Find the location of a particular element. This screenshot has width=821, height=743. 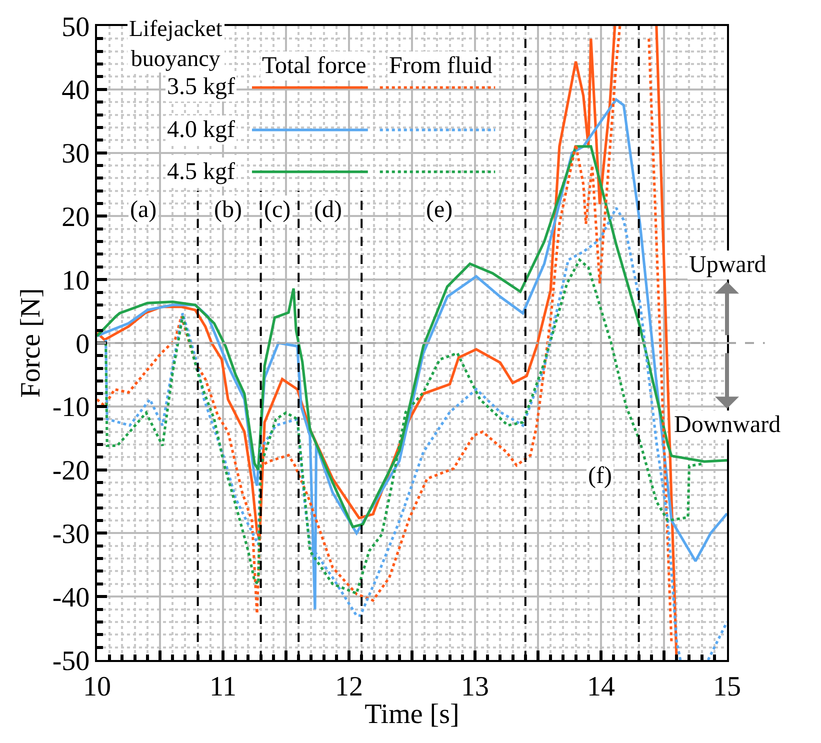

annotation: From fluid is located at coordinates (440, 66).